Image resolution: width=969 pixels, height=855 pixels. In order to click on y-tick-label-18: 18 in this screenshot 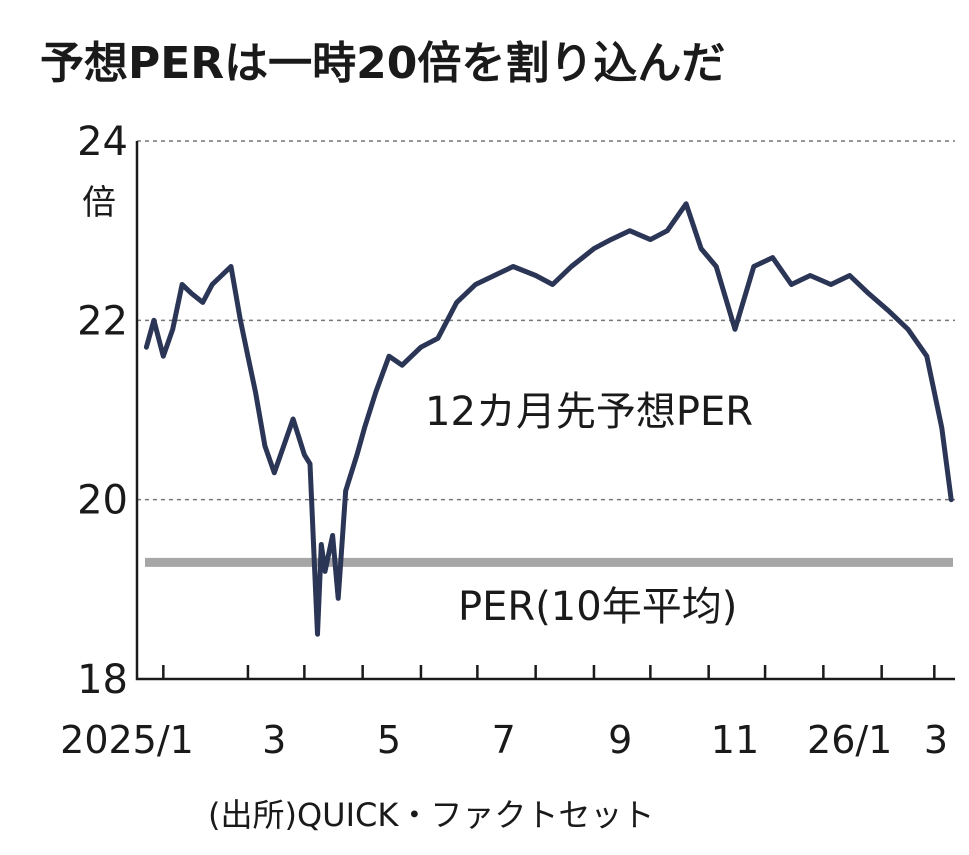, I will do `click(102, 680)`.